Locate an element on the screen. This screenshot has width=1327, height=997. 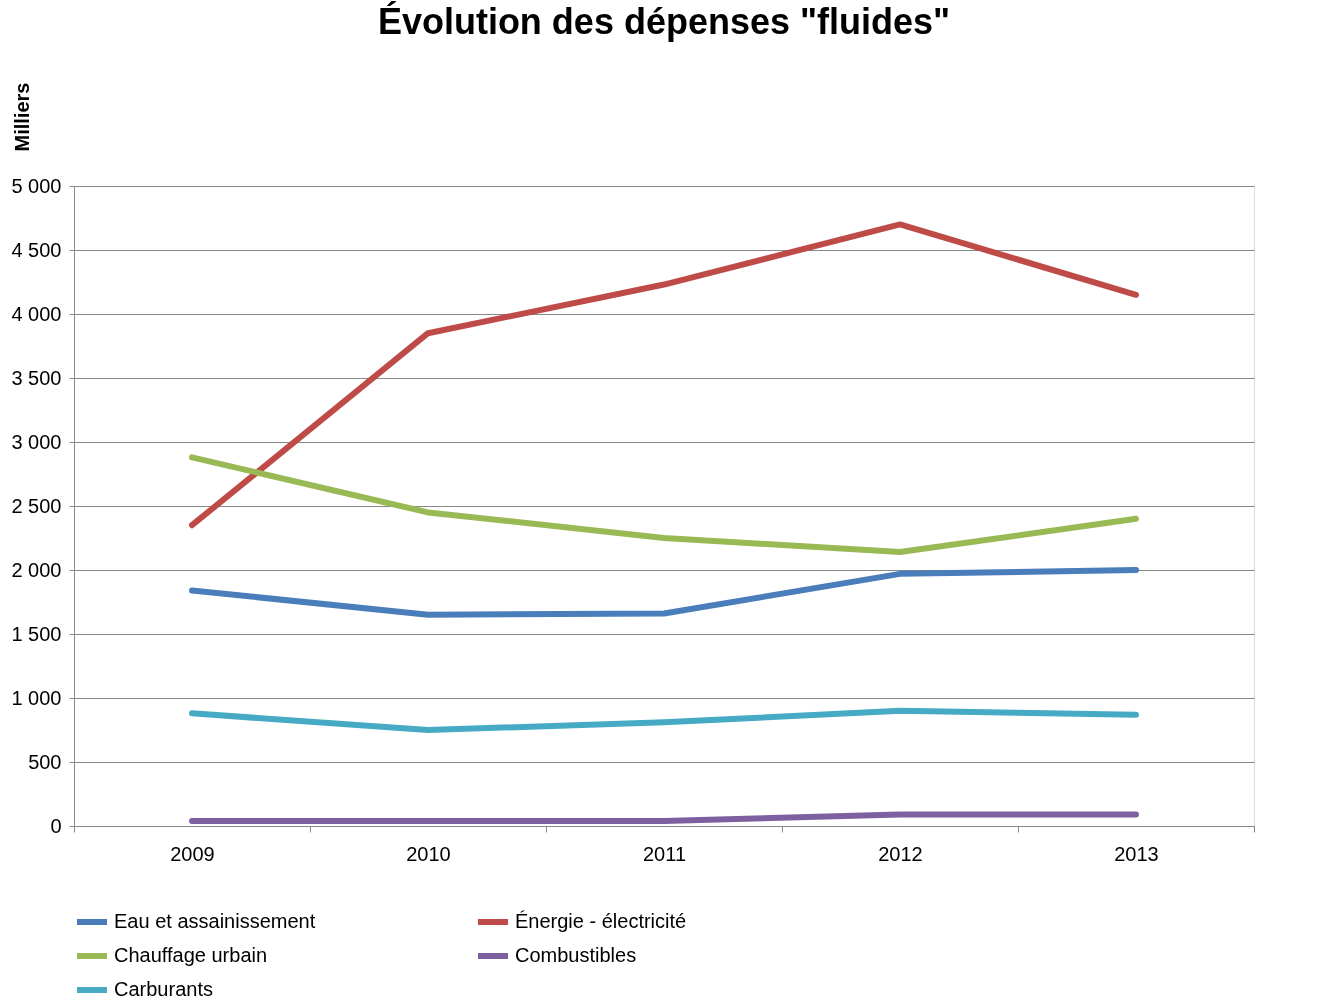
legend-label: Combustibles is located at coordinates (576, 955).